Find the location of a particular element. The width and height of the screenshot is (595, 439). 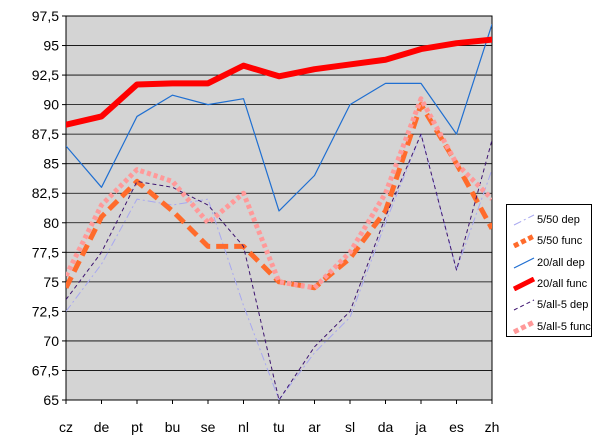

y-tick-label: 72,5 is located at coordinates (45, 311).